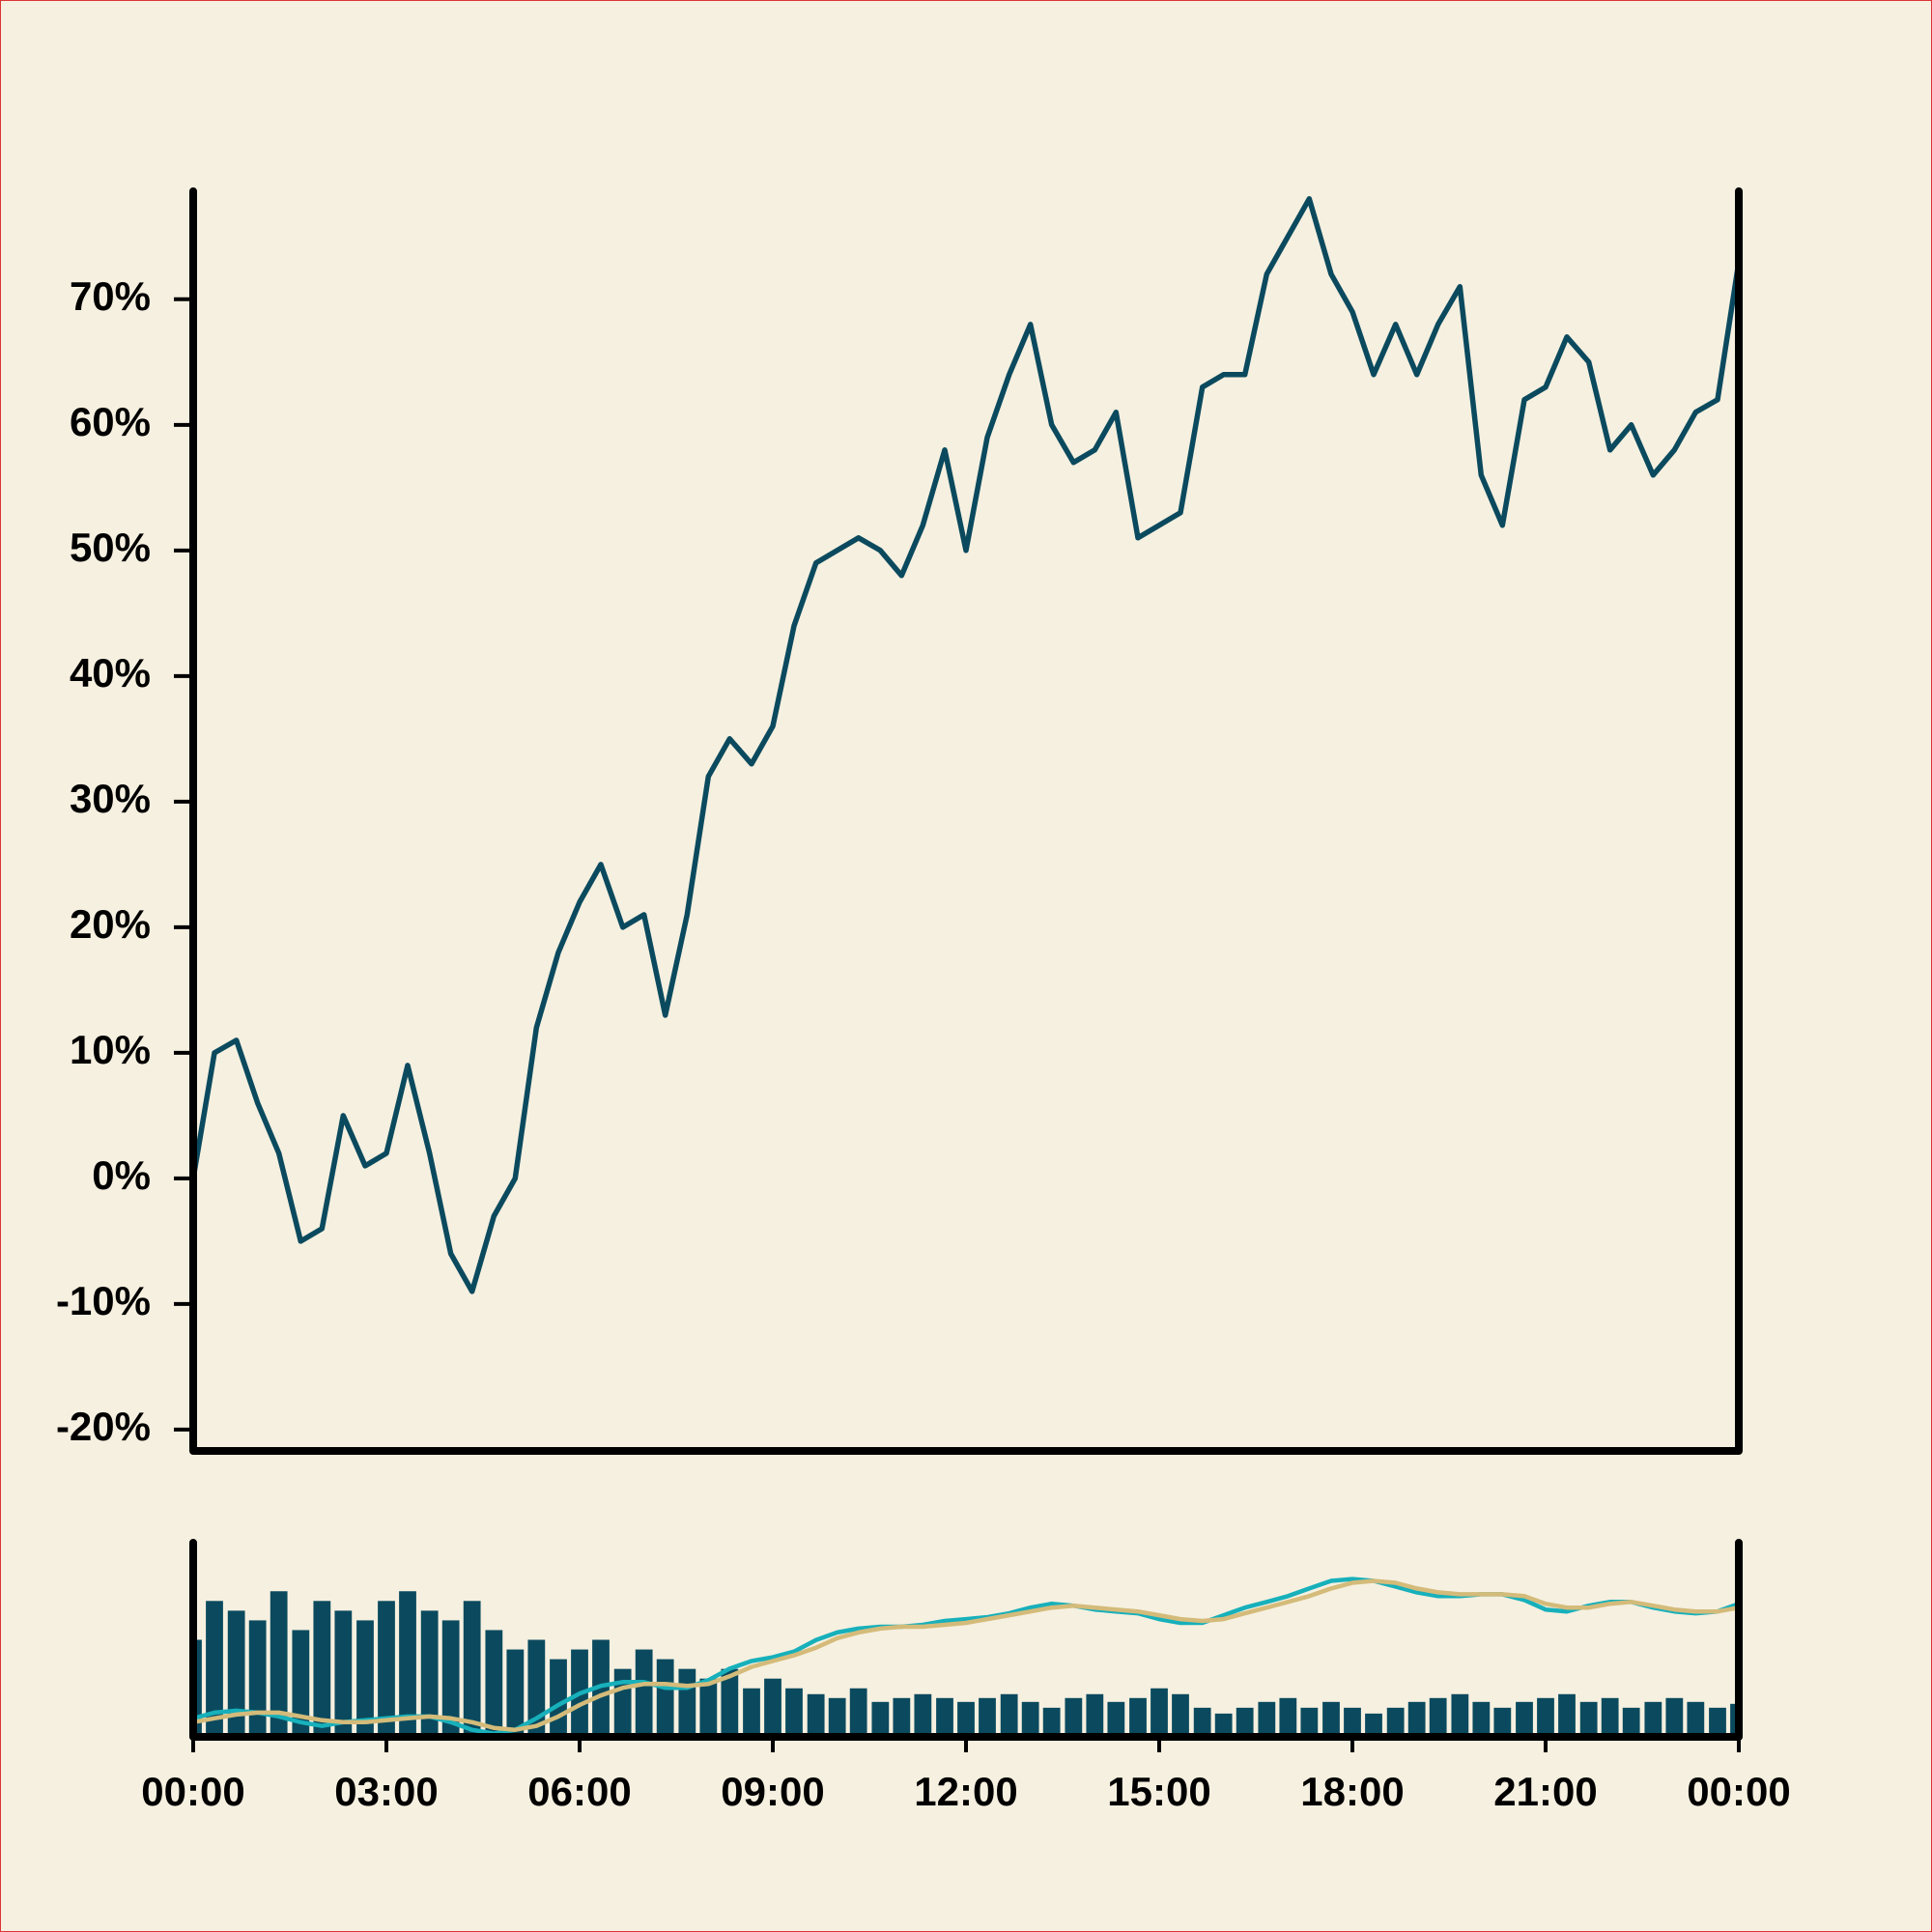 The height and width of the screenshot is (1932, 1932). Describe the element at coordinates (579, 1791) in the screenshot. I see `x-tick-label: 06:00` at that location.